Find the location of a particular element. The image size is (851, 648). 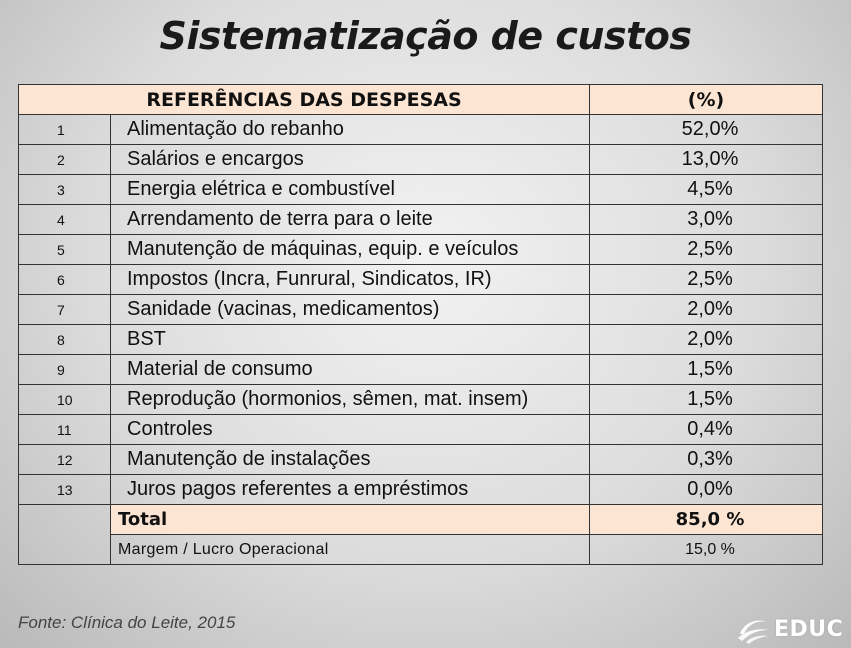

table-row: 1 Alimentação do rebanho 52,0% is located at coordinates (420, 129).